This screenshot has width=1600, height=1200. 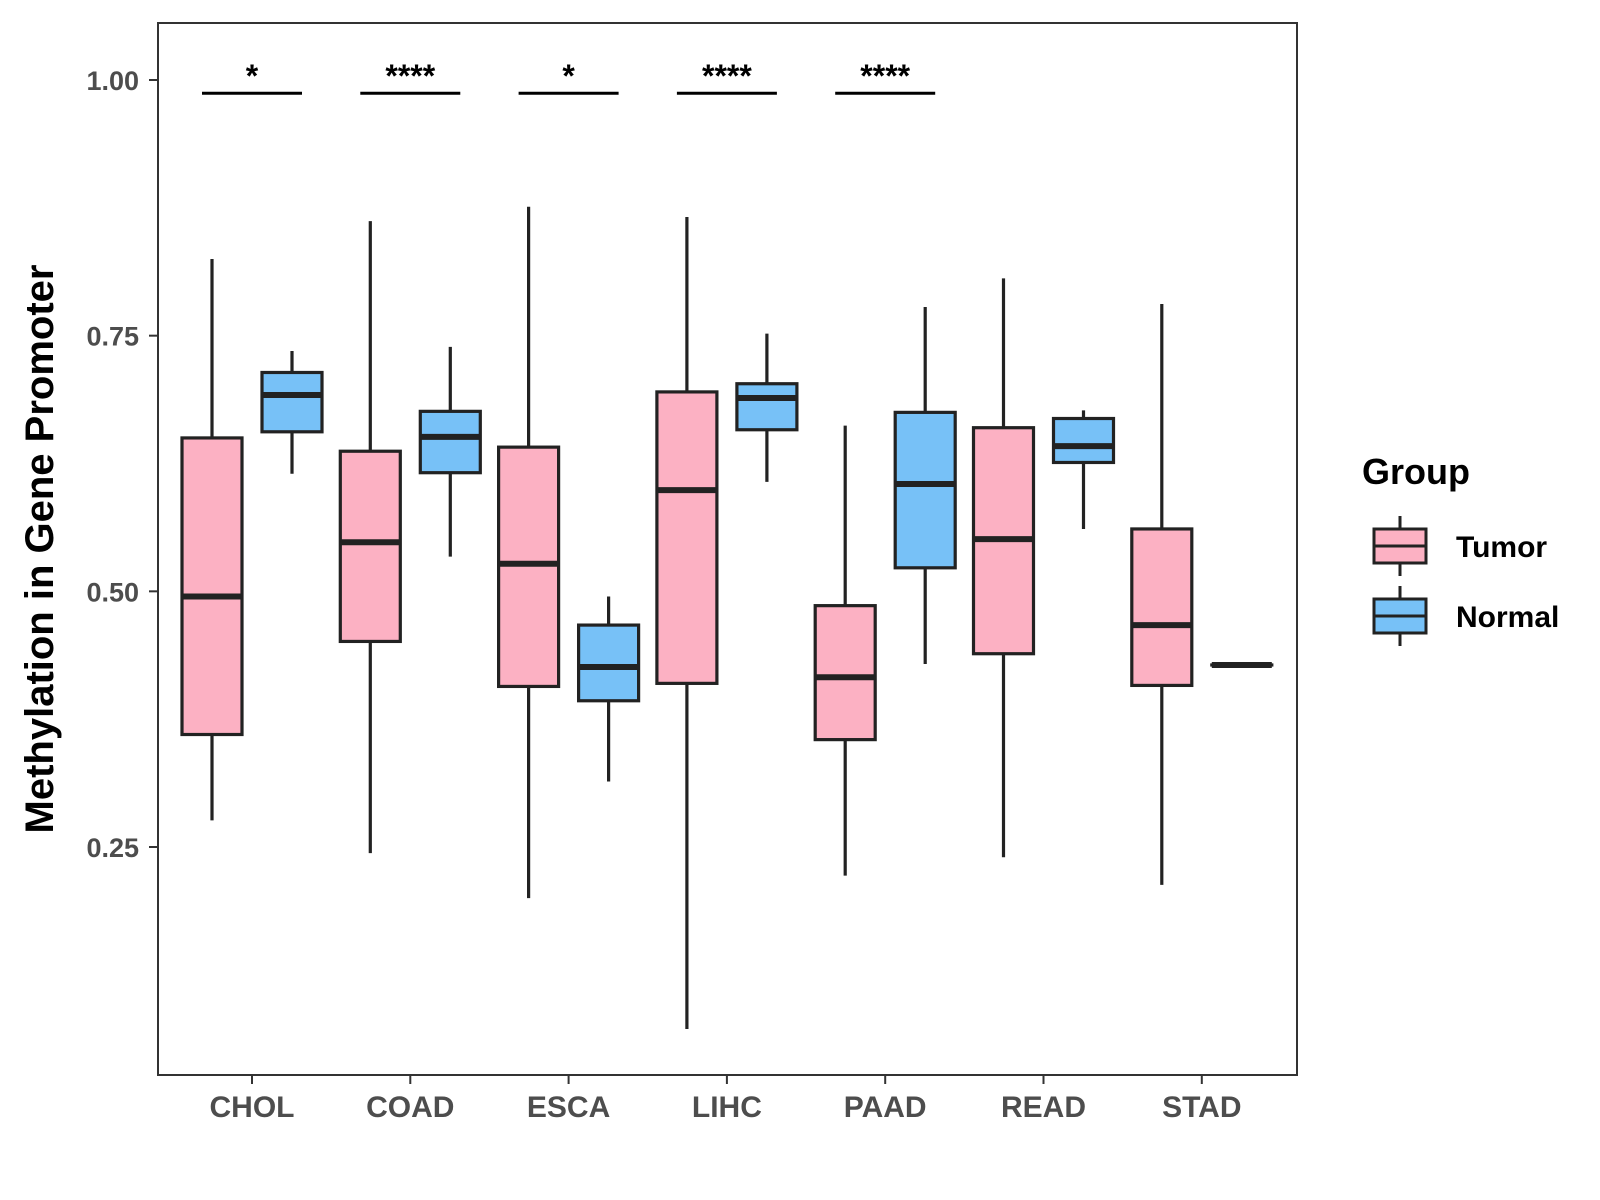 What do you see at coordinates (1043, 1107) in the screenshot?
I see `x-tick-label-read: READ` at bounding box center [1043, 1107].